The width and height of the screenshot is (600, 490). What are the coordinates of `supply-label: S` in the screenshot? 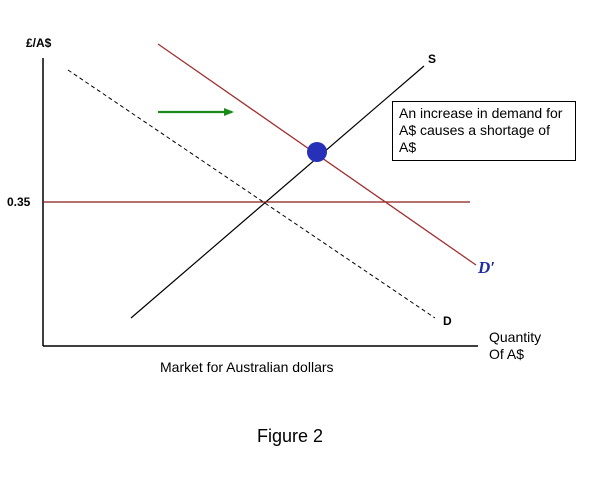 It's located at (432, 59).